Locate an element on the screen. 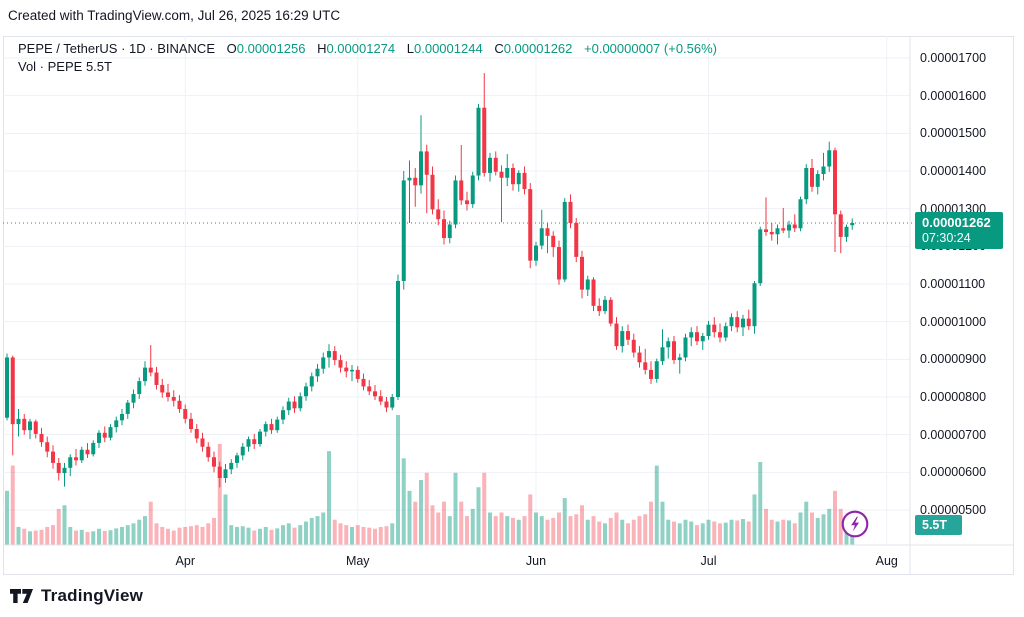  footer-logo: TradingView is located at coordinates (76, 596).